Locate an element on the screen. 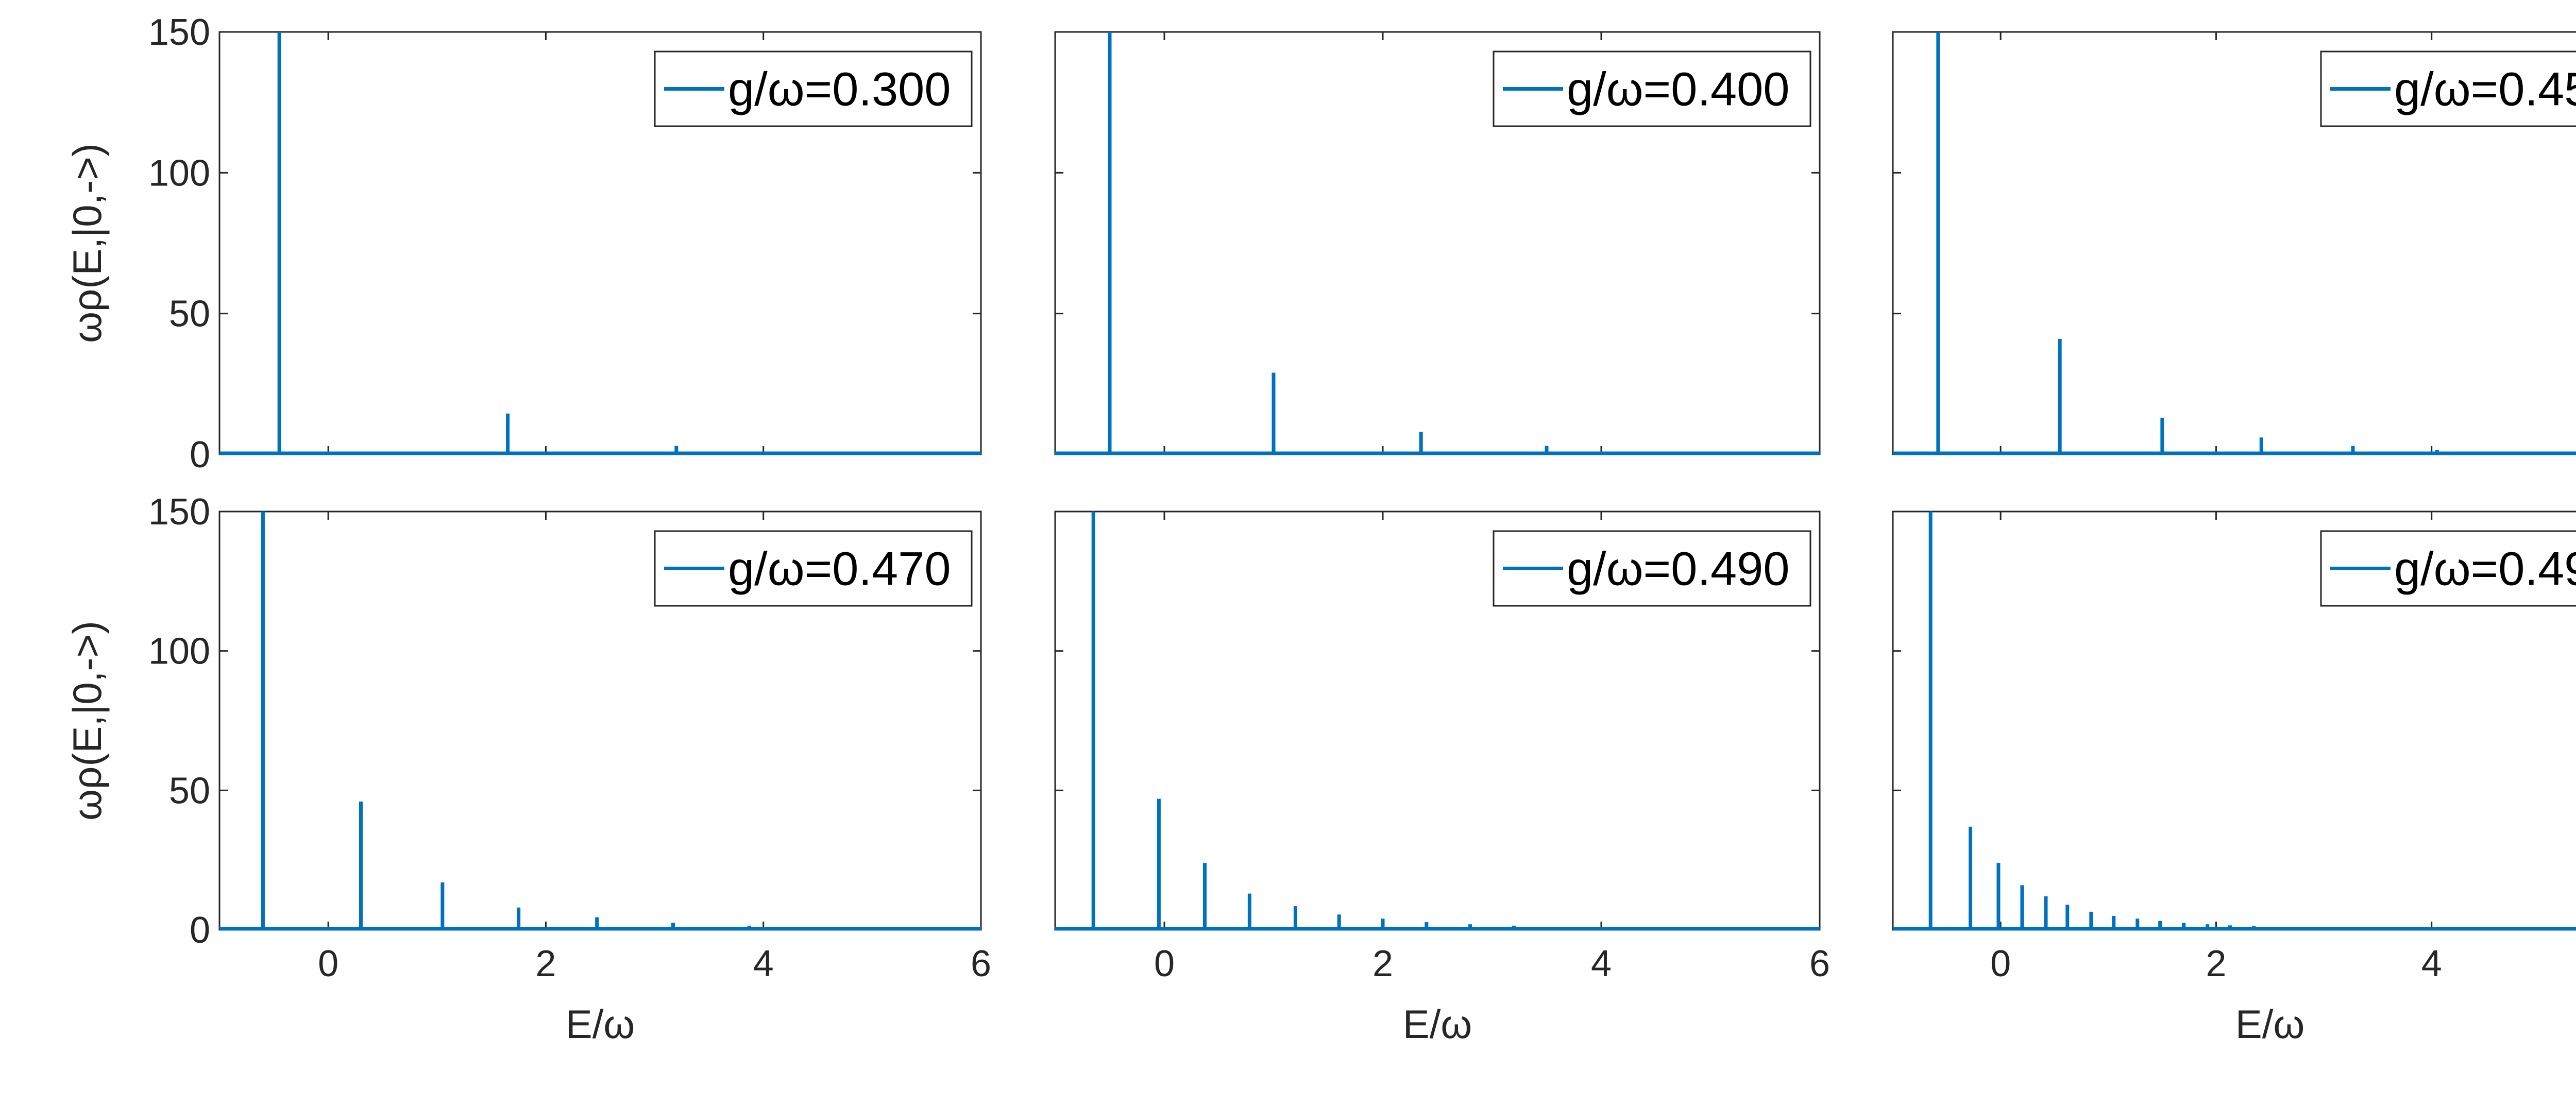 The width and height of the screenshot is (2576, 1106). legend: g/ω=0.450 is located at coordinates (2448, 88).